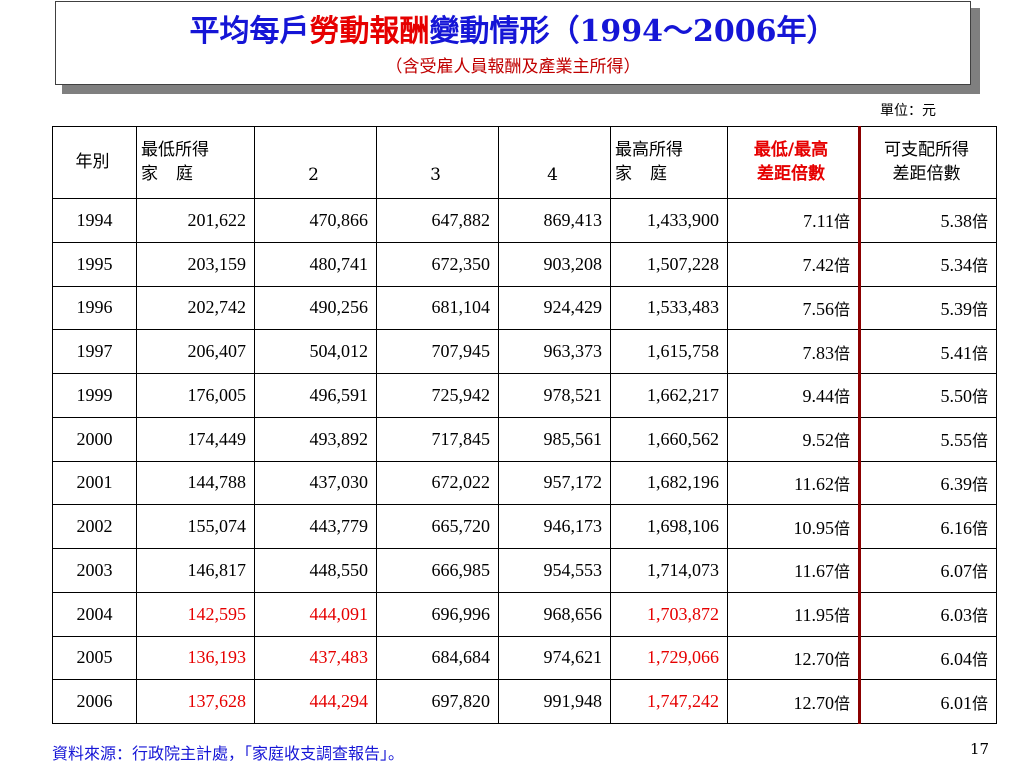 This screenshot has height=768, width=1024. I want to click on cell-ratio: 7.11倍, so click(793, 220).